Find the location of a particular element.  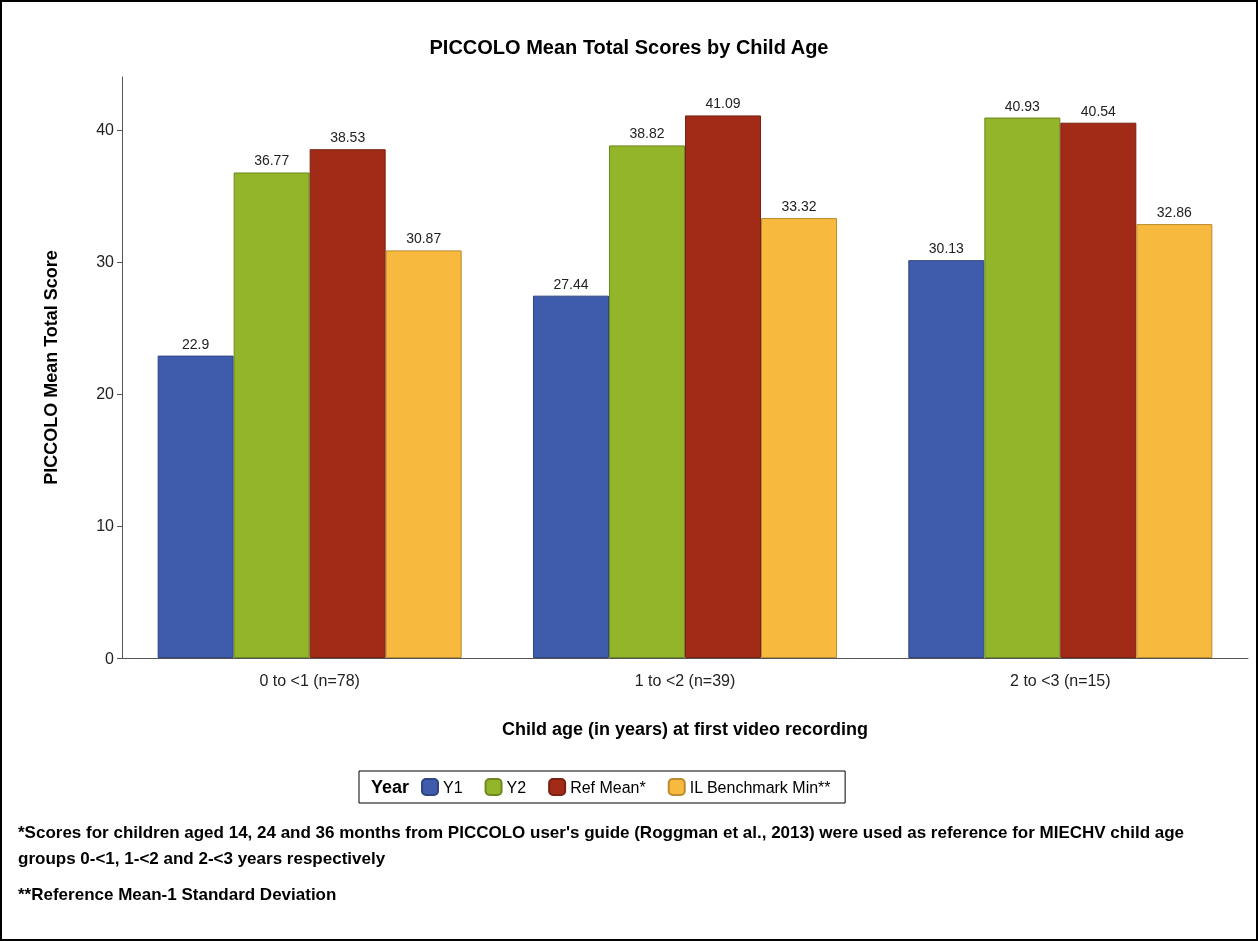

y-tick-label: 40 is located at coordinates (105, 130).